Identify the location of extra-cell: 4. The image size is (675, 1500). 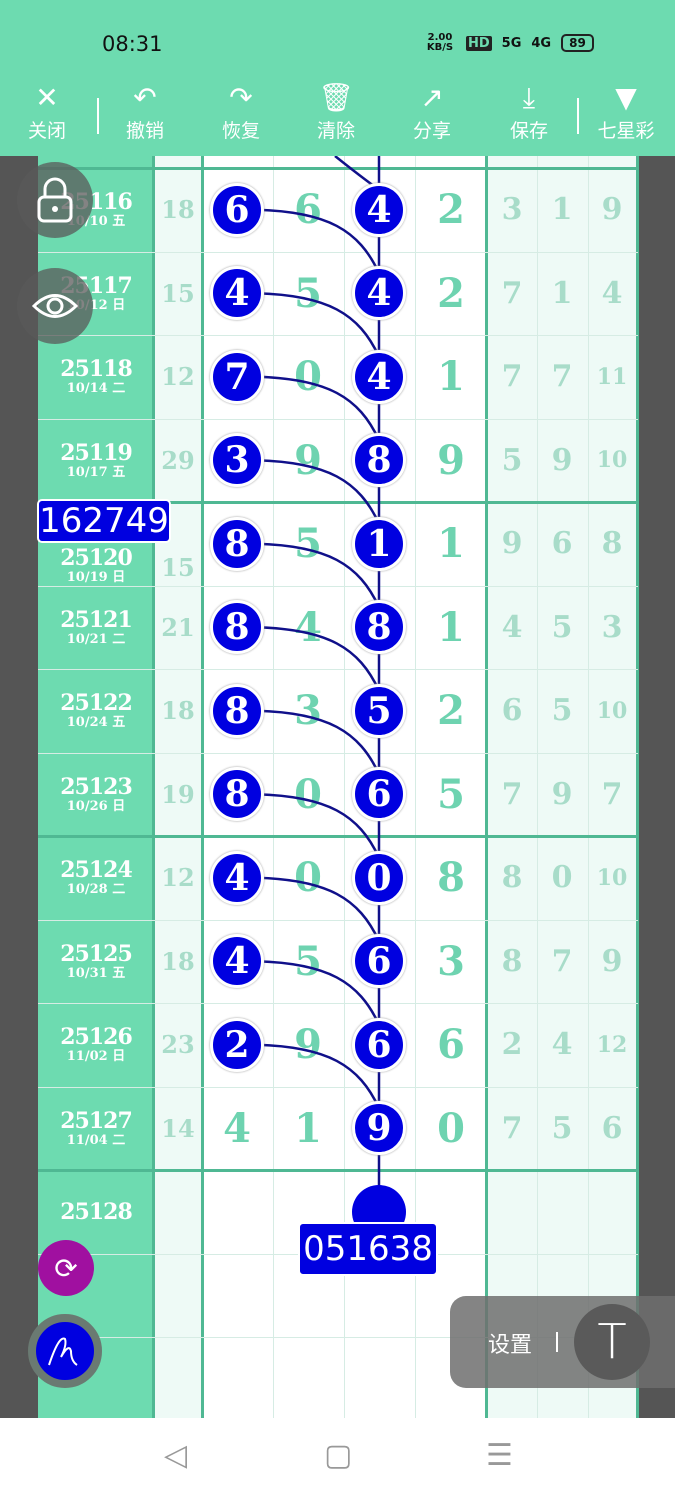
(512, 627).